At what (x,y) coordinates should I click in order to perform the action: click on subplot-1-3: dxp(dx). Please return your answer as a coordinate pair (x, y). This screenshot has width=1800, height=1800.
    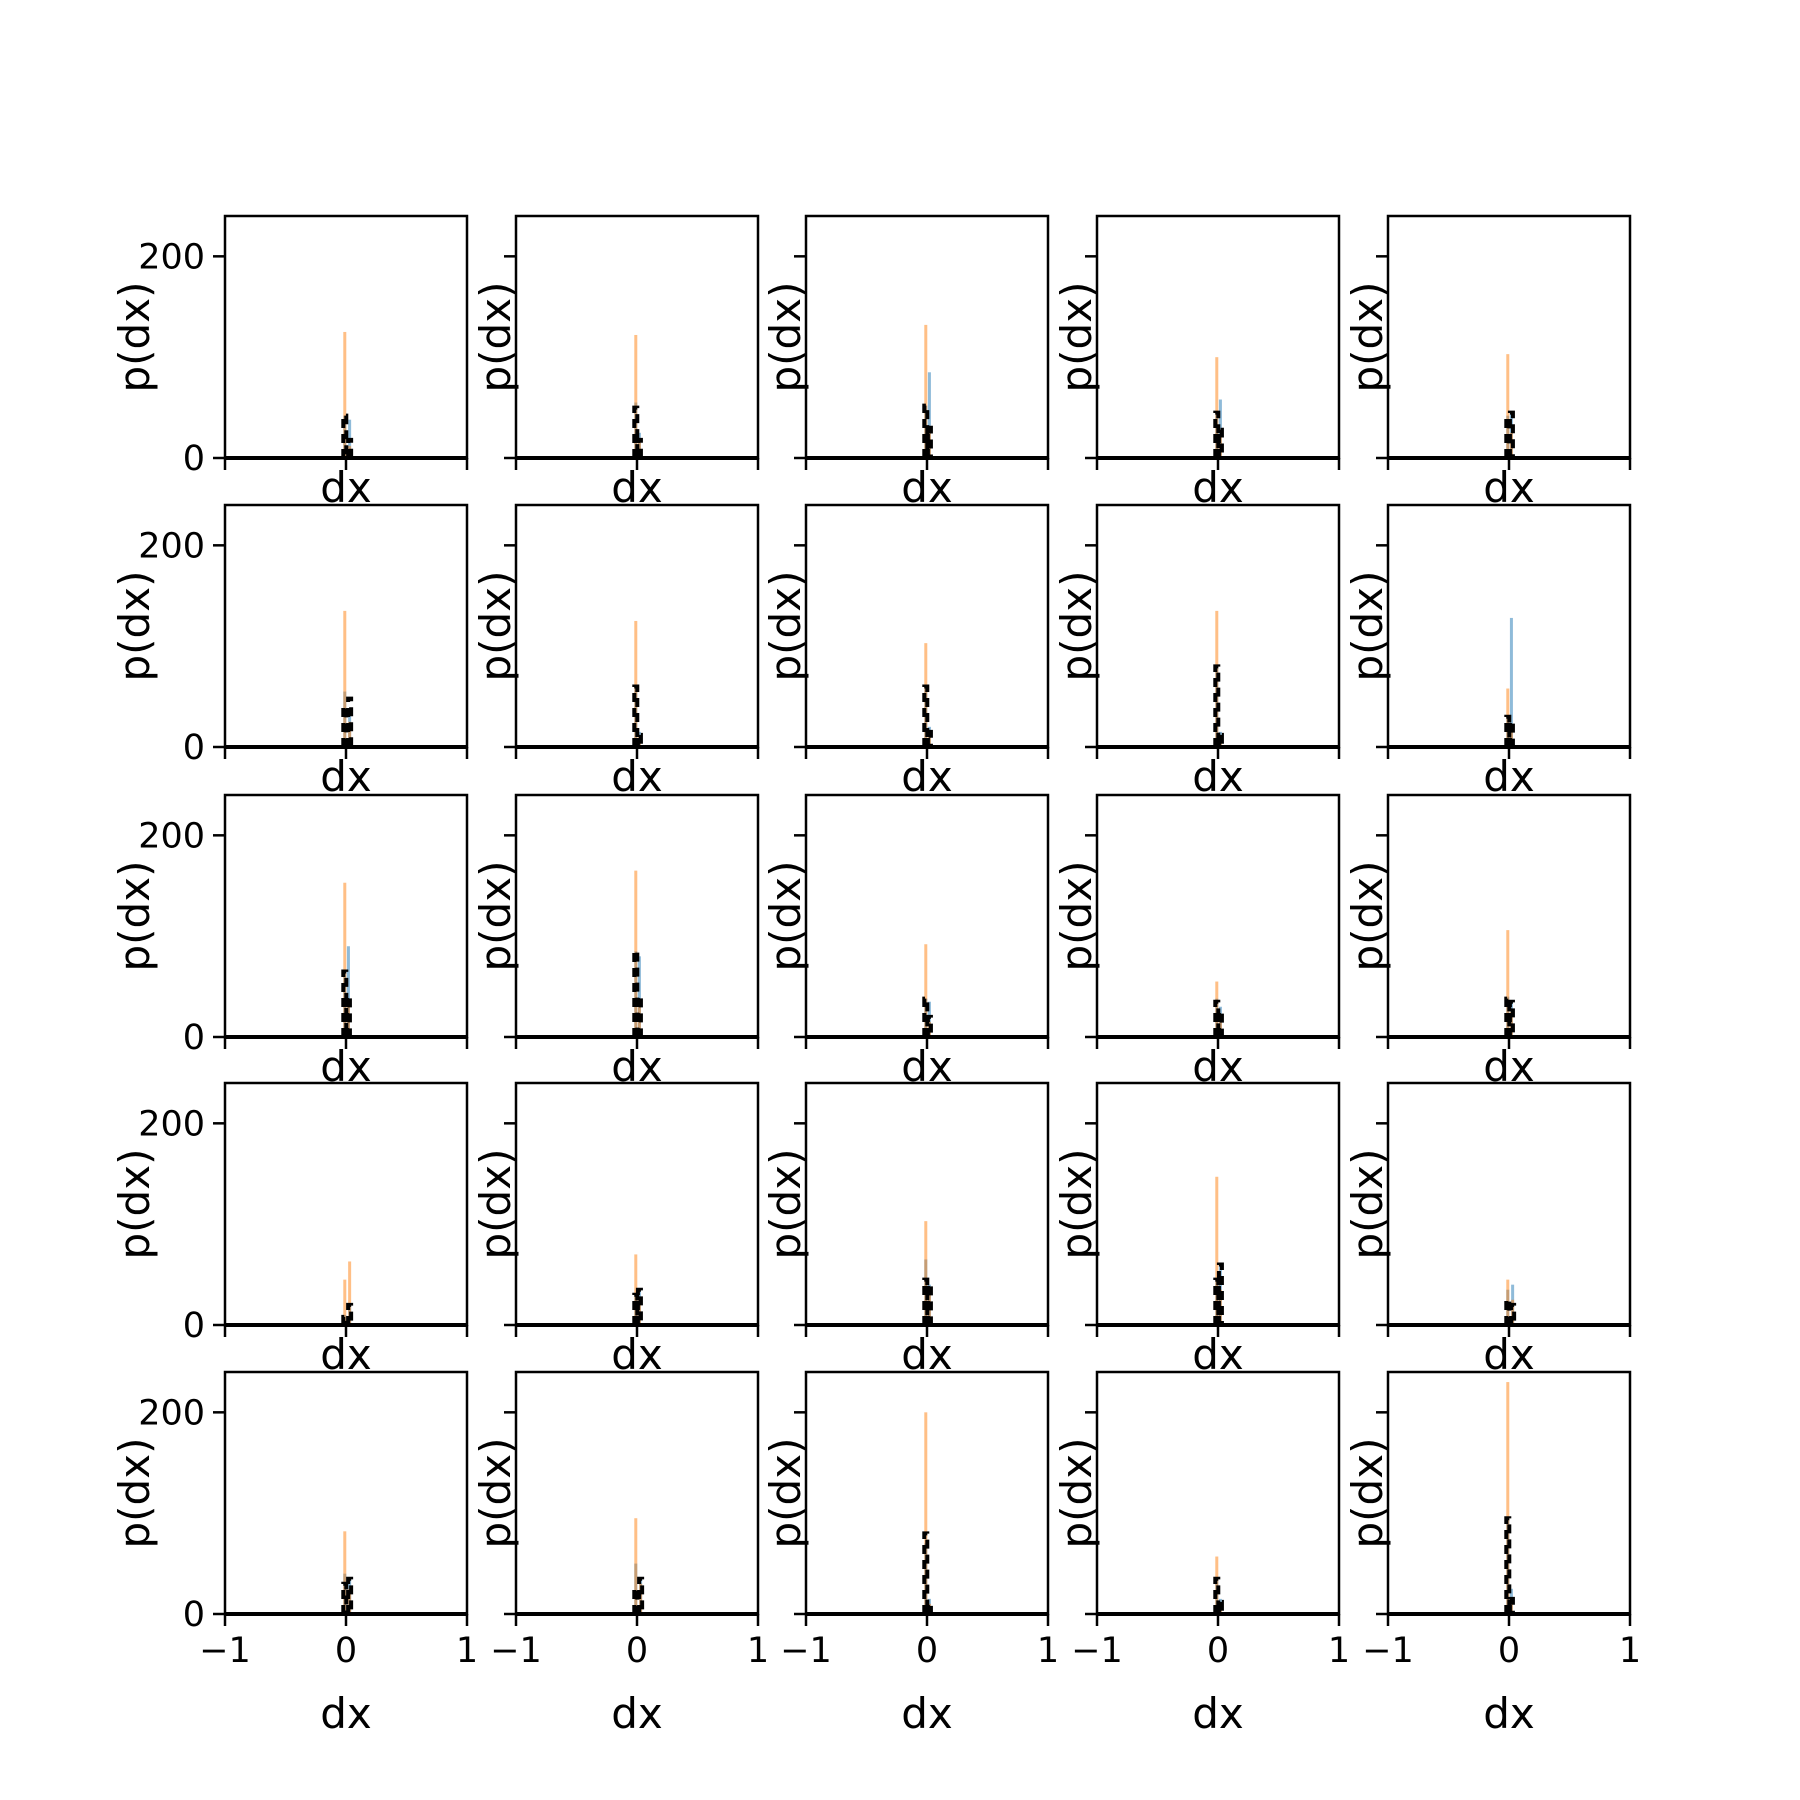
    Looking at the image, I should click on (905, 363).